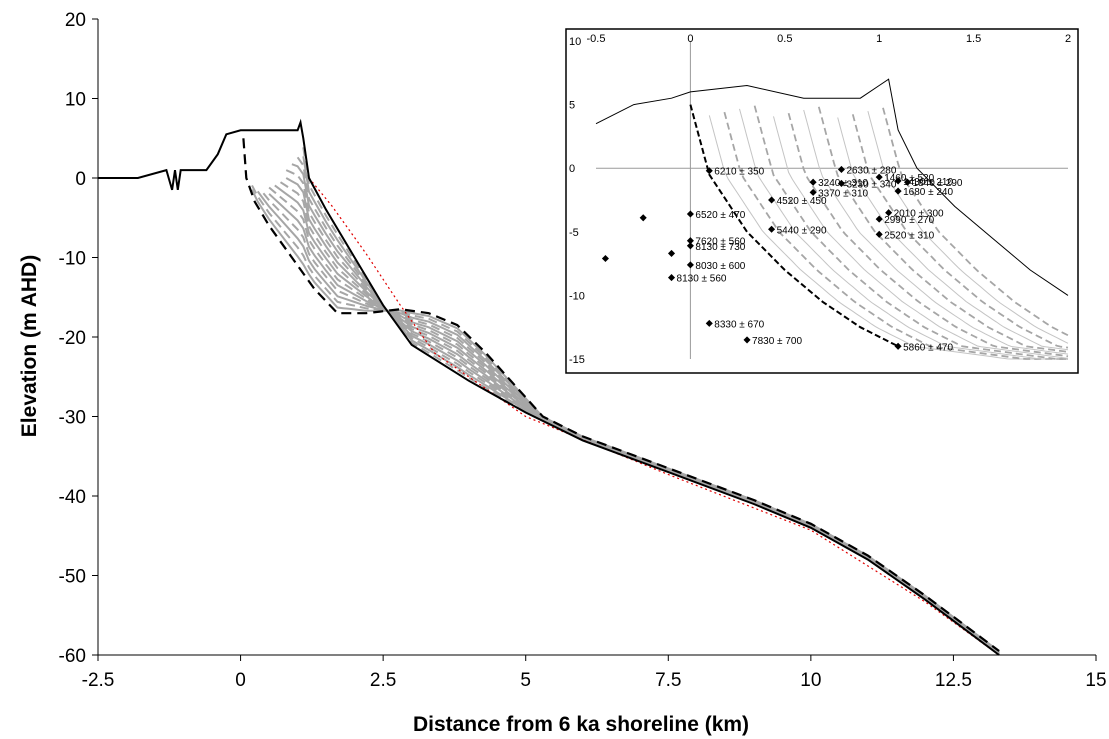  I want to click on inset-y-tick-label: 0, so click(572, 169).